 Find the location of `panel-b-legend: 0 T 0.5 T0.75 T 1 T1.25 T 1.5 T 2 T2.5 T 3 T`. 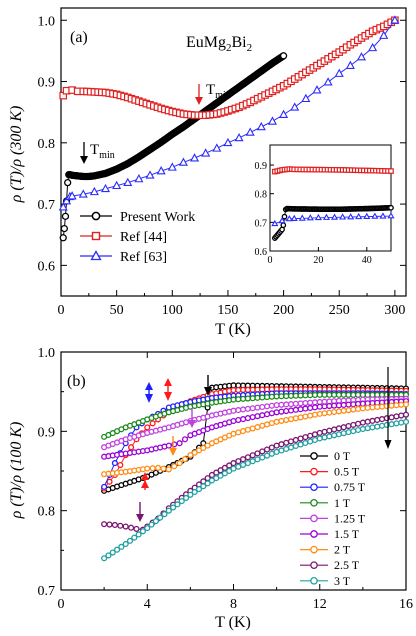

panel-b-legend: 0 T 0.5 T0.75 T 1 T1.25 T 1.5 T 2 T2.5 T 3 T is located at coordinates (333, 518).